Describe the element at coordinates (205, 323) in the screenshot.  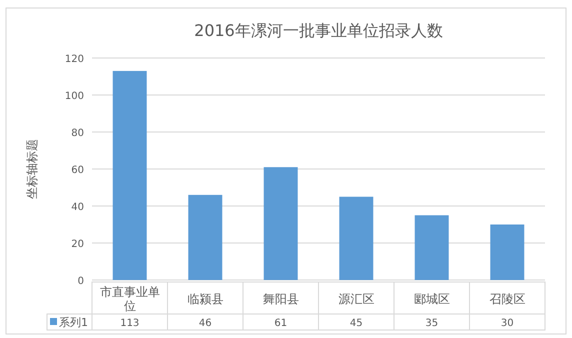
I see `data-label: 46` at that location.